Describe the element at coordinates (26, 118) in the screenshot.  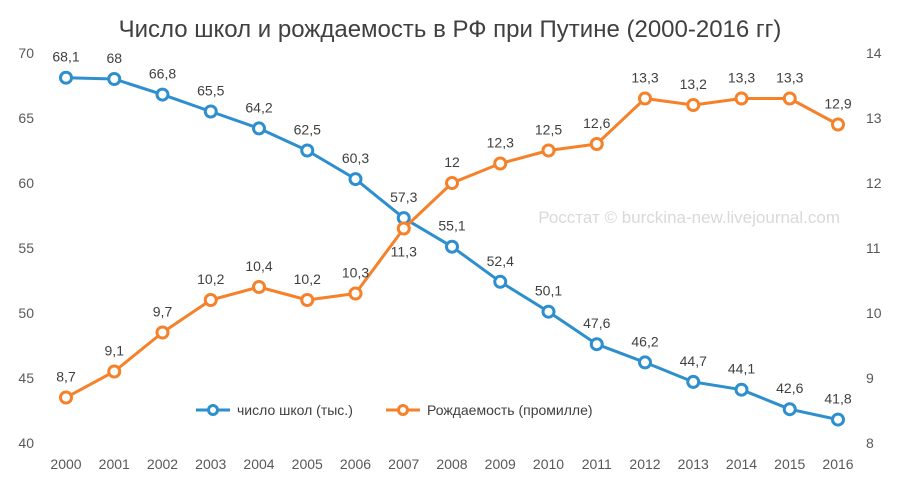
I see `y-left-tick-label: 65` at that location.